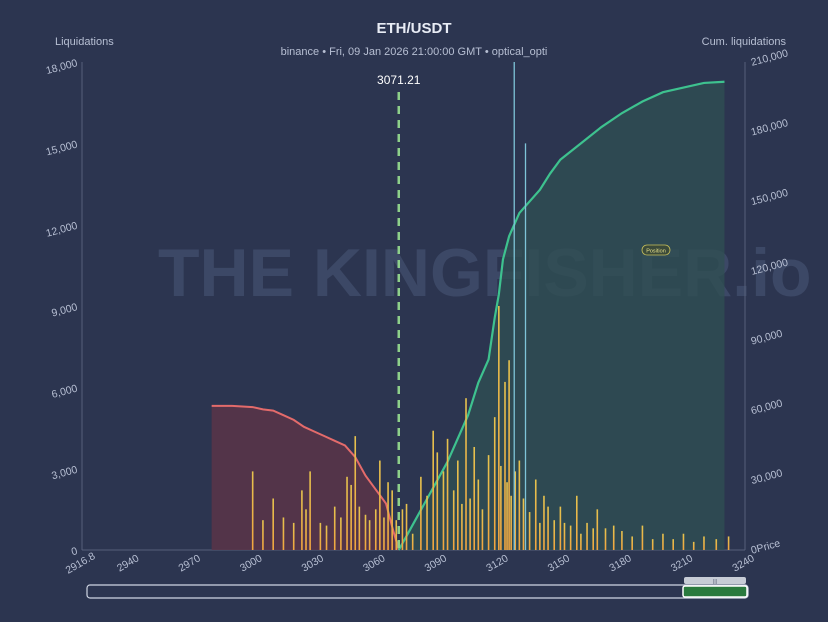 The image size is (828, 622). I want to click on range-slider-handle, so click(715, 580).